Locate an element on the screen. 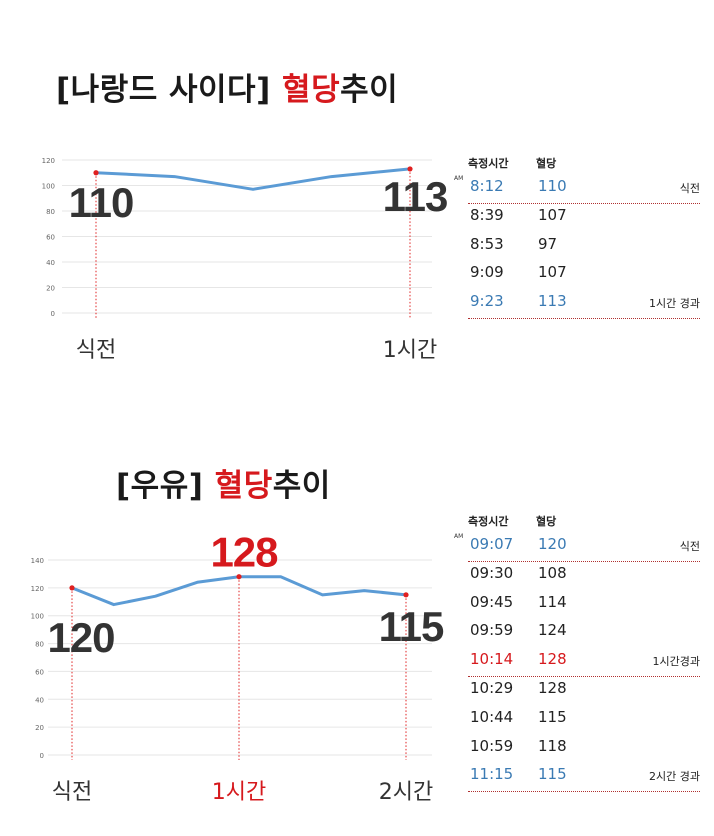 This screenshot has width=714, height=836. chart2-title: [우유] 혈당추이 is located at coordinates (223, 482).